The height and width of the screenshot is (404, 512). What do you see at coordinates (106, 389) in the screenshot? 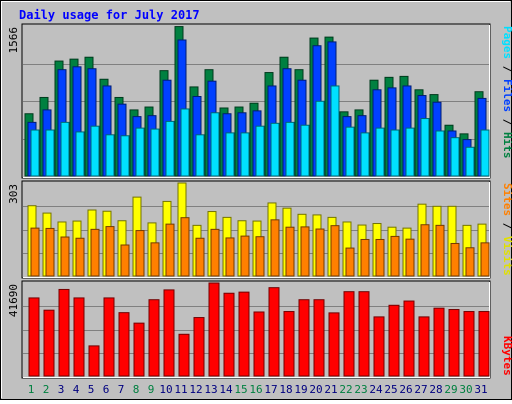
I see `day-label: 6` at bounding box center [106, 389].